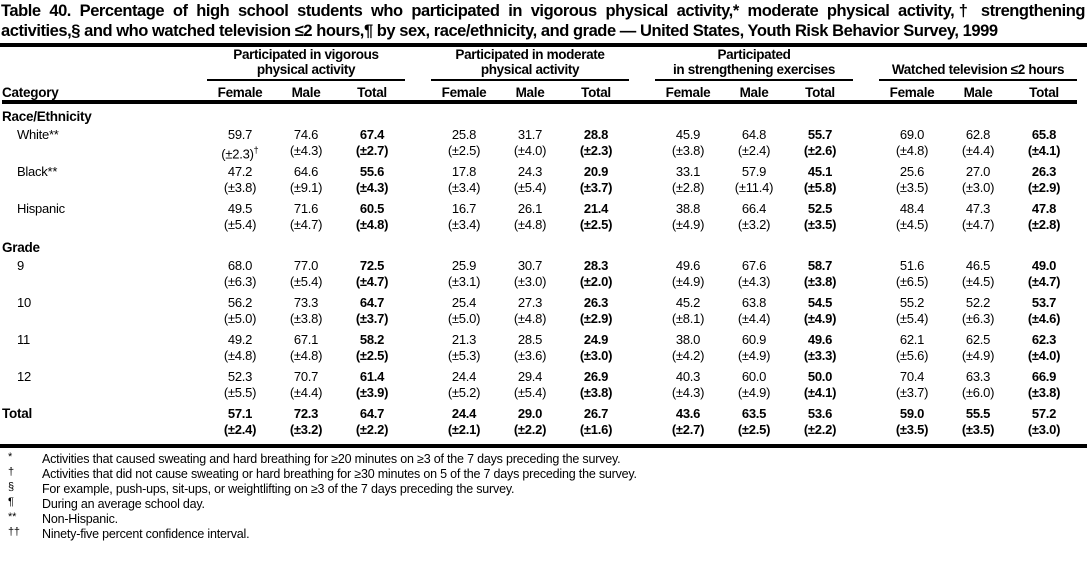 This screenshot has width=1087, height=561. What do you see at coordinates (688, 281) in the screenshot?
I see `confidence-interval: (±4.9)` at bounding box center [688, 281].